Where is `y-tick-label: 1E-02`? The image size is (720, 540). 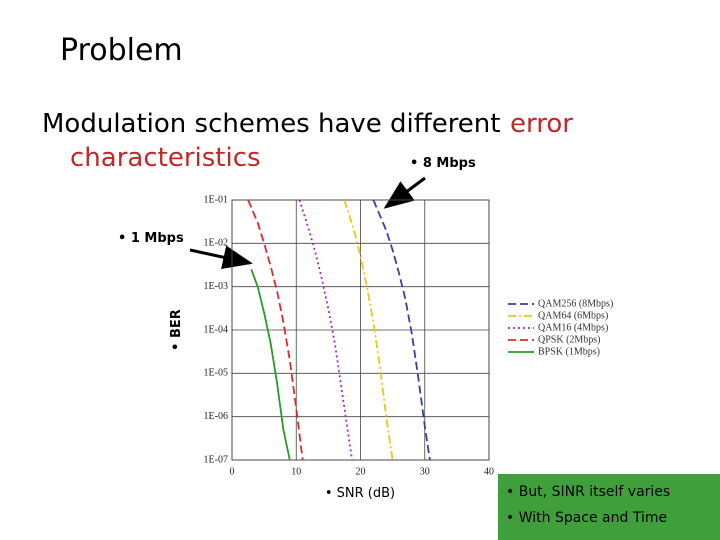
y-tick-label: 1E-02 is located at coordinates (216, 243).